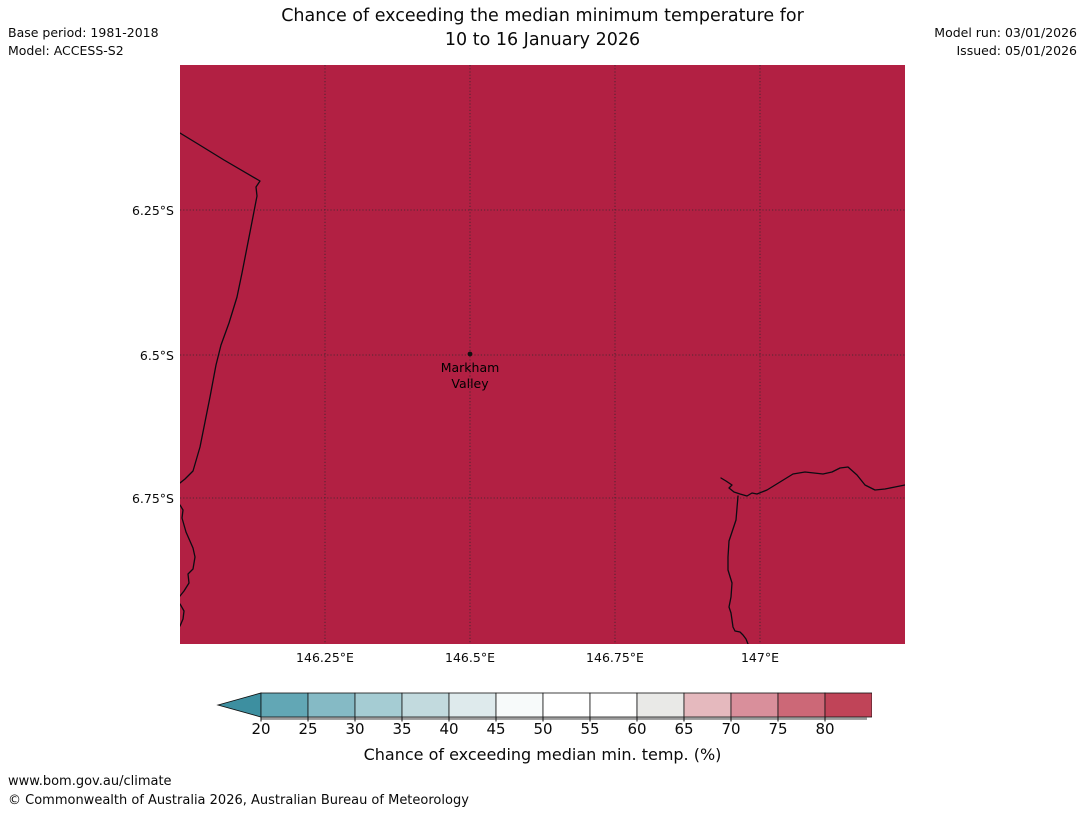 This screenshot has height=816, width=1085. I want to click on lon-label-146-75e: 146.75°E, so click(615, 657).